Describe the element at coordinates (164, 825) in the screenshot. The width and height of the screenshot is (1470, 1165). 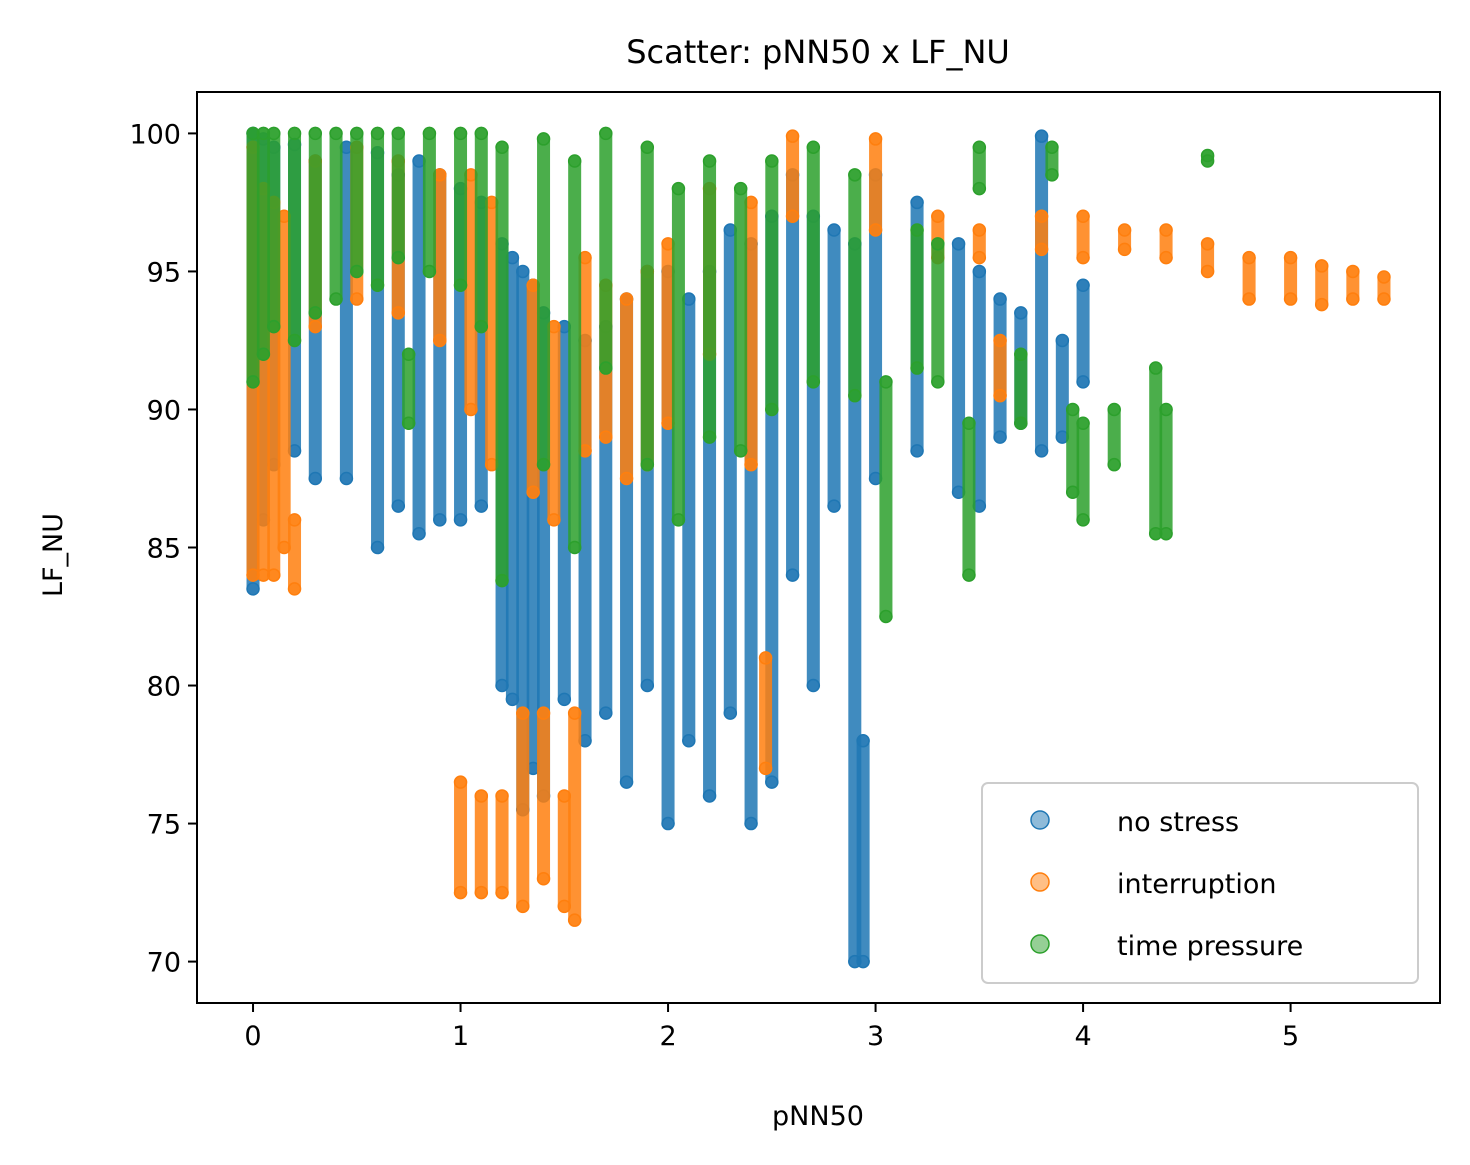
I see `y-tick-label: 75` at that location.